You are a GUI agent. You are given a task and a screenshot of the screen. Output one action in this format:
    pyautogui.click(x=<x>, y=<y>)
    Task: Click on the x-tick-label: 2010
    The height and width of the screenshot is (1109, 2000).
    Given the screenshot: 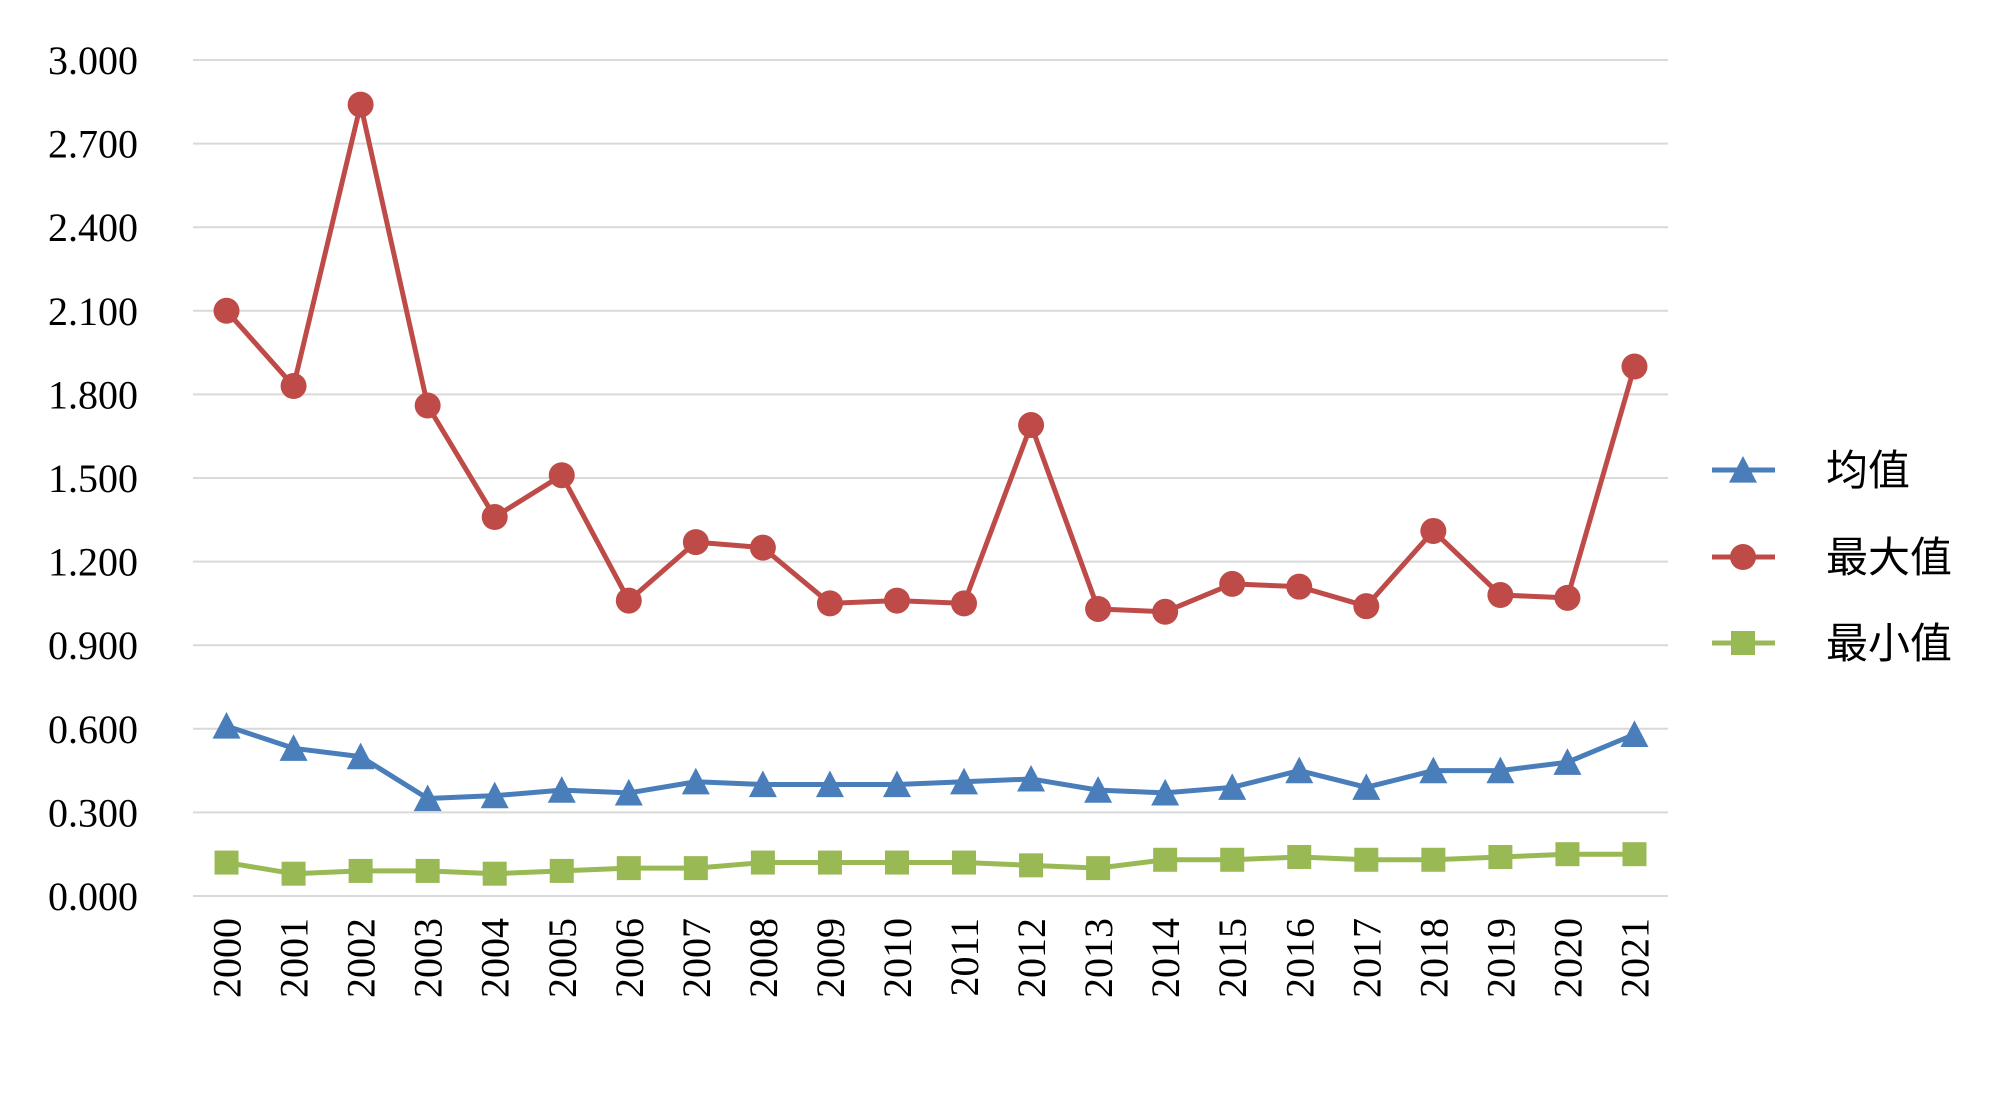 What is the action you would take?
    pyautogui.click(x=897, y=958)
    